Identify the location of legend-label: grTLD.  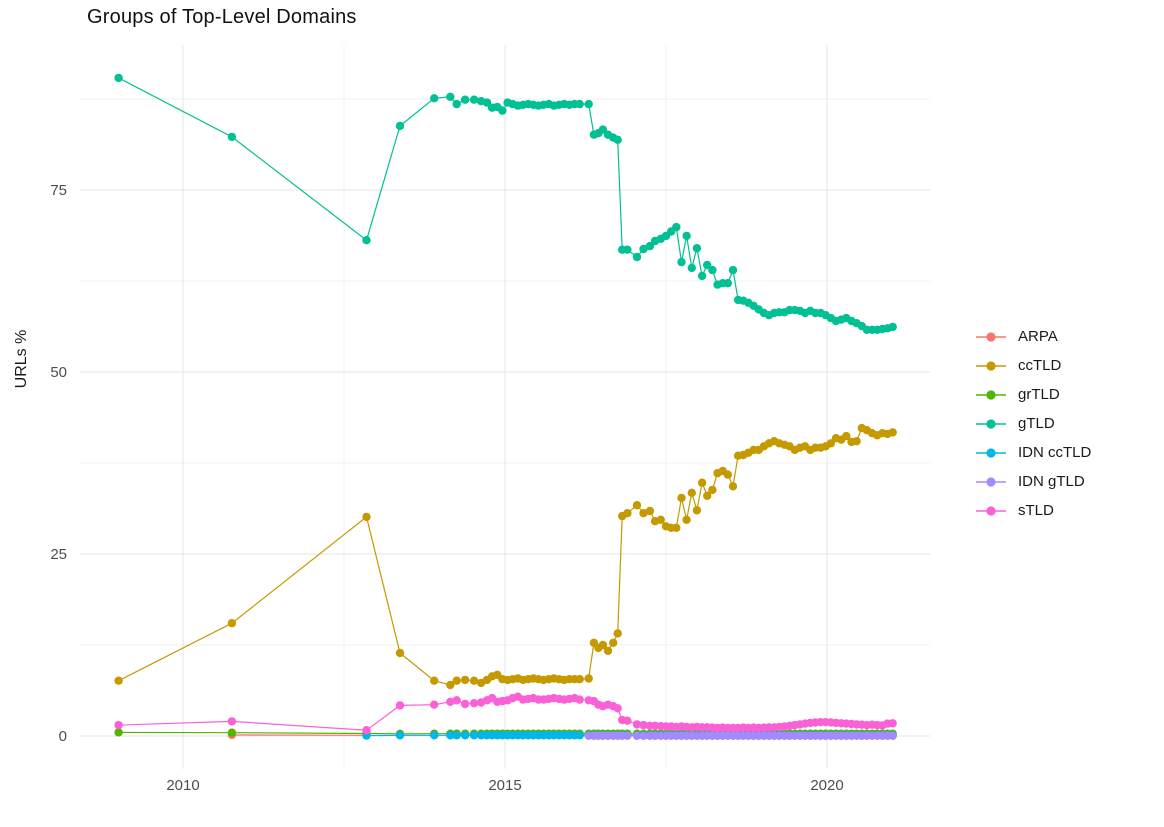
(1039, 394).